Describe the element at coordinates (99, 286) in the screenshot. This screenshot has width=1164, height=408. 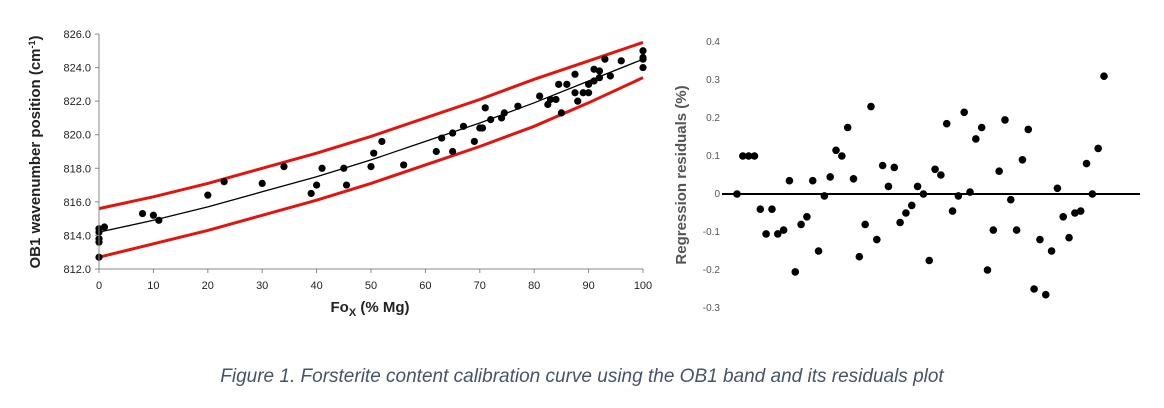
I see `x-tick-label: 0` at that location.